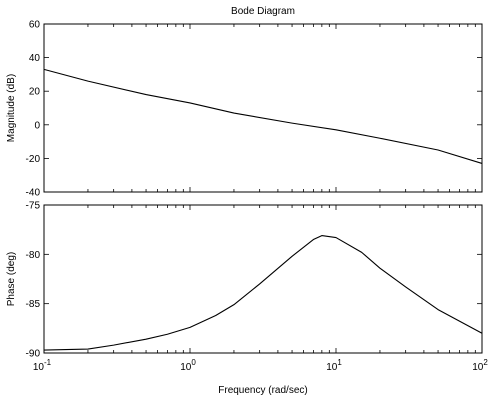 This screenshot has height=406, width=500. I want to click on y-tick-label: -90, so click(33, 354).